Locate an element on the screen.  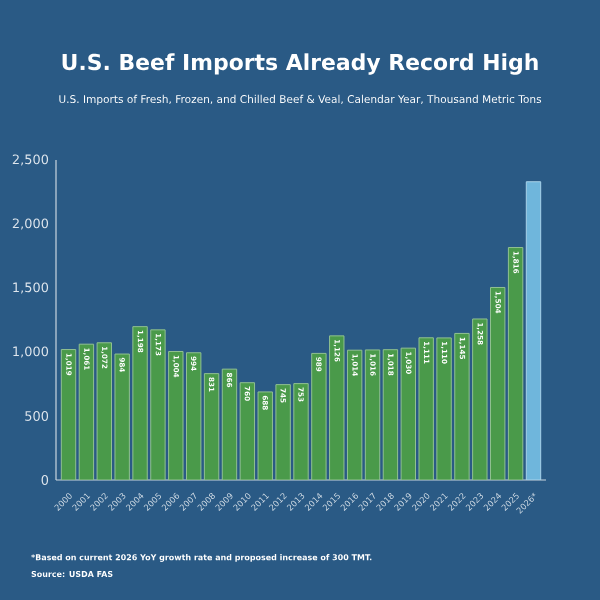
chart-title: U.S. Beef Imports Already Record High is located at coordinates (300, 64).